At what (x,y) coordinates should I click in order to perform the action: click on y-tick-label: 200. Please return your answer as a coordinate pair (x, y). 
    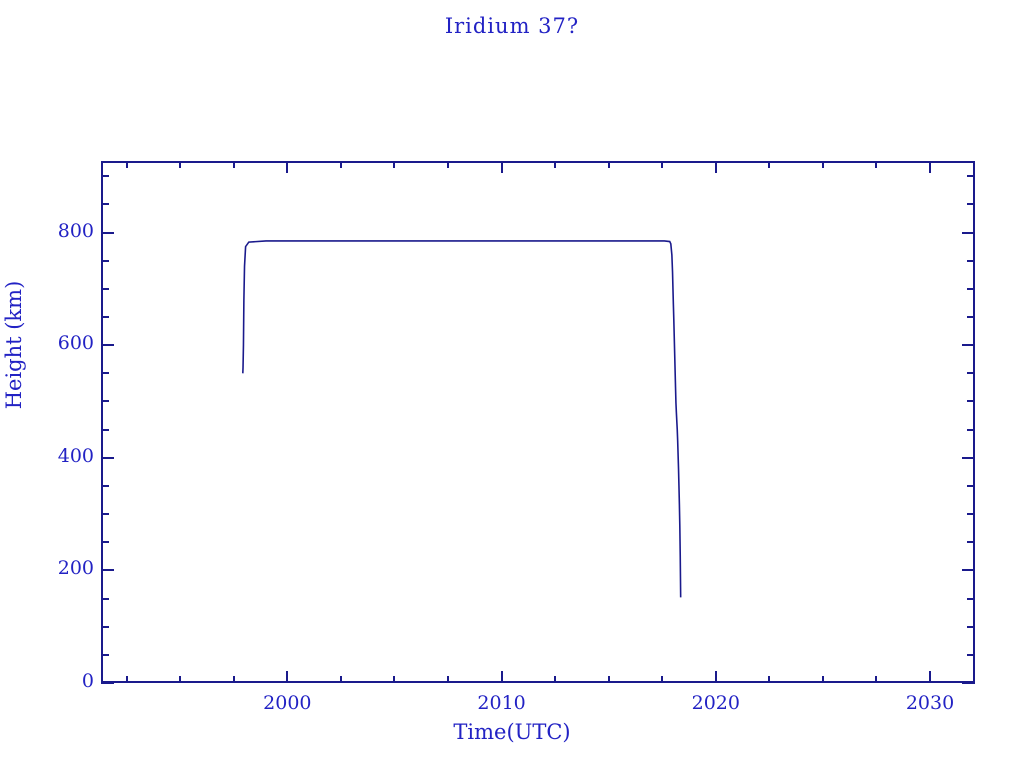
    Looking at the image, I should click on (75, 568).